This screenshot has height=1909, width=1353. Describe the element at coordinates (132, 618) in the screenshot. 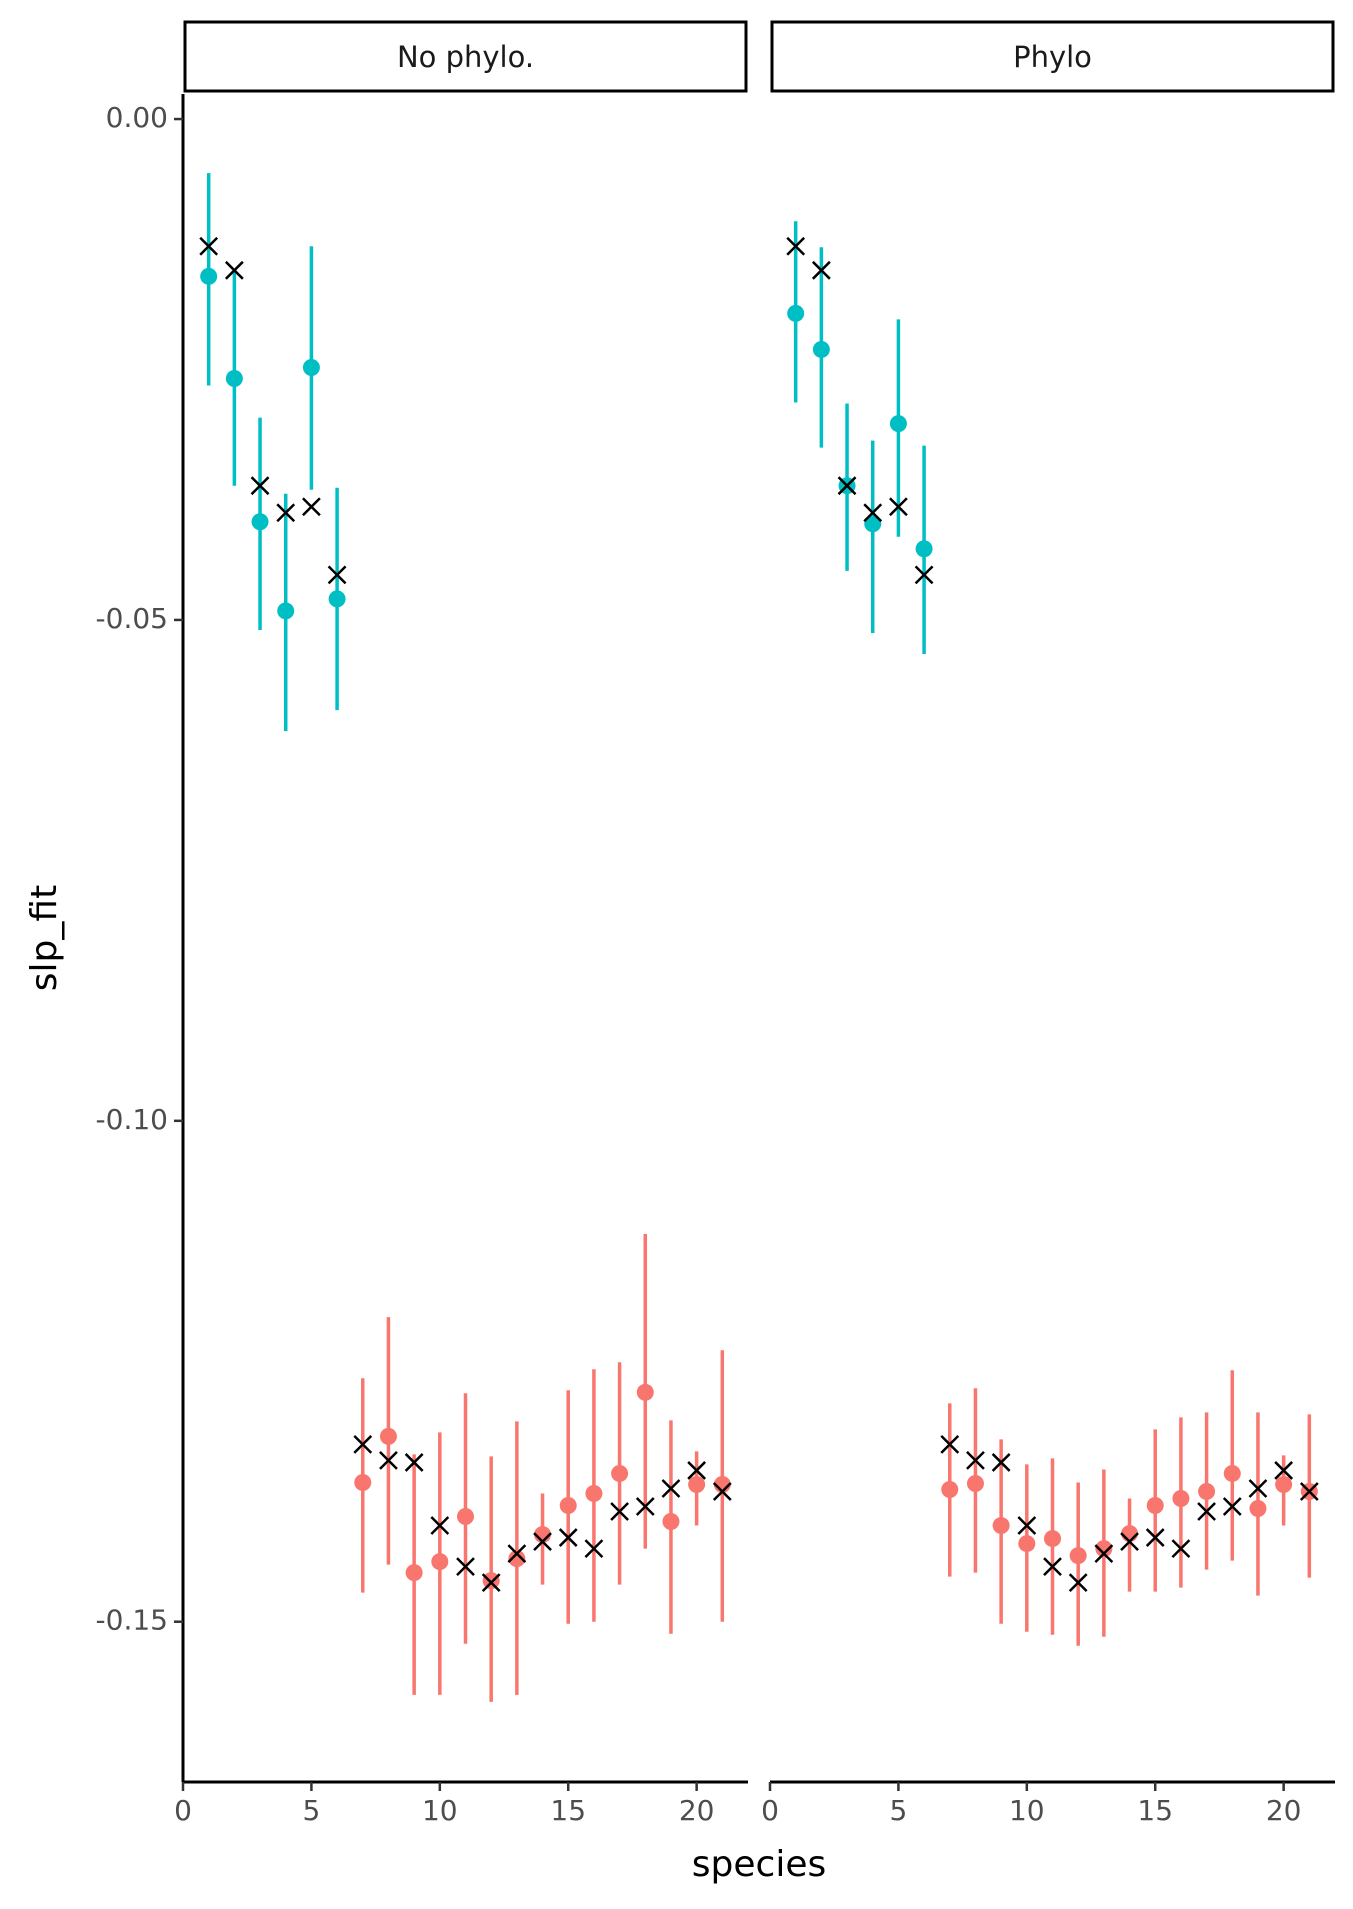

I see `y-tick-label: -0.05` at that location.